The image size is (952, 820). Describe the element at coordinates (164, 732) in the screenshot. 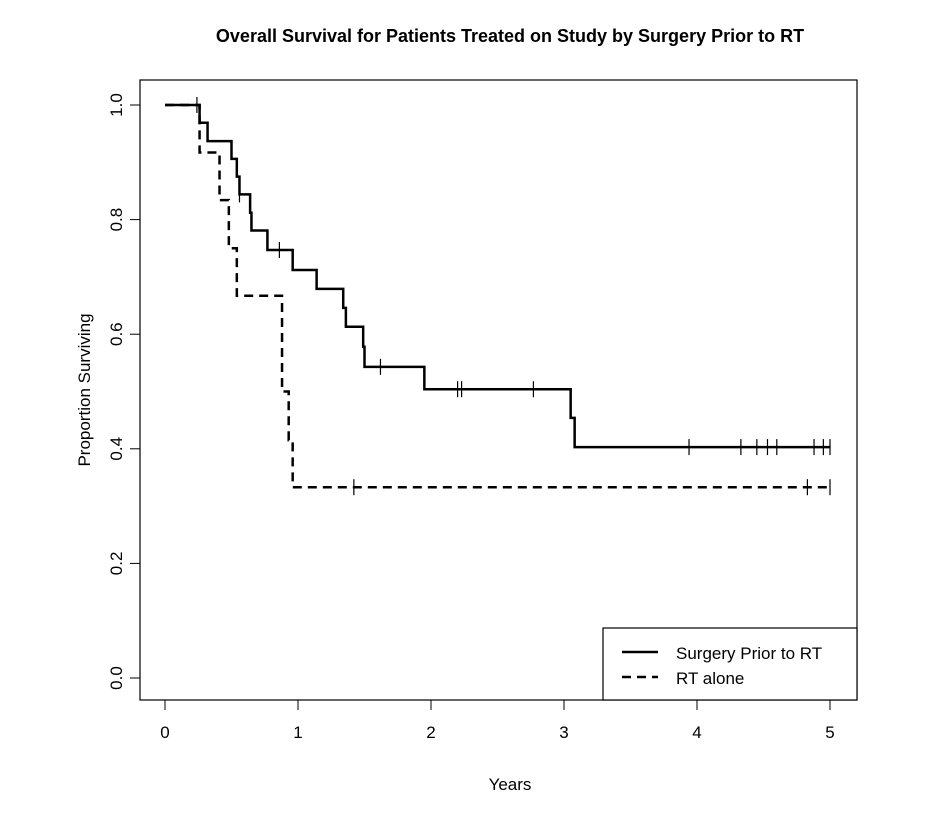

I see `x-tick-label: 0` at that location.